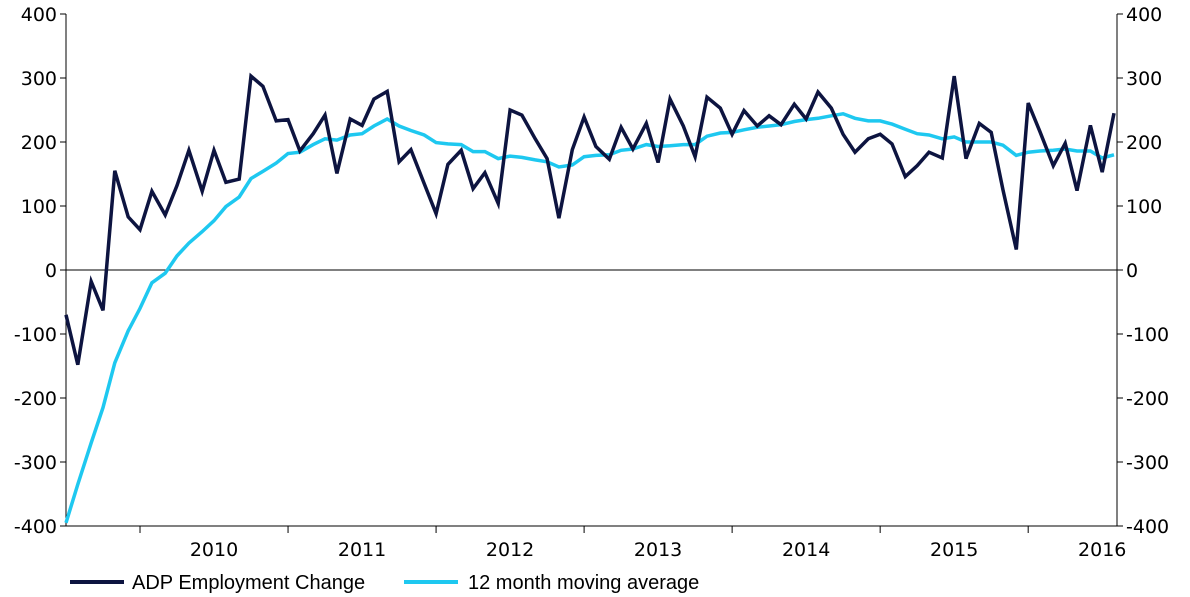  What do you see at coordinates (806, 550) in the screenshot?
I see `x-tick-label: 2014` at bounding box center [806, 550].